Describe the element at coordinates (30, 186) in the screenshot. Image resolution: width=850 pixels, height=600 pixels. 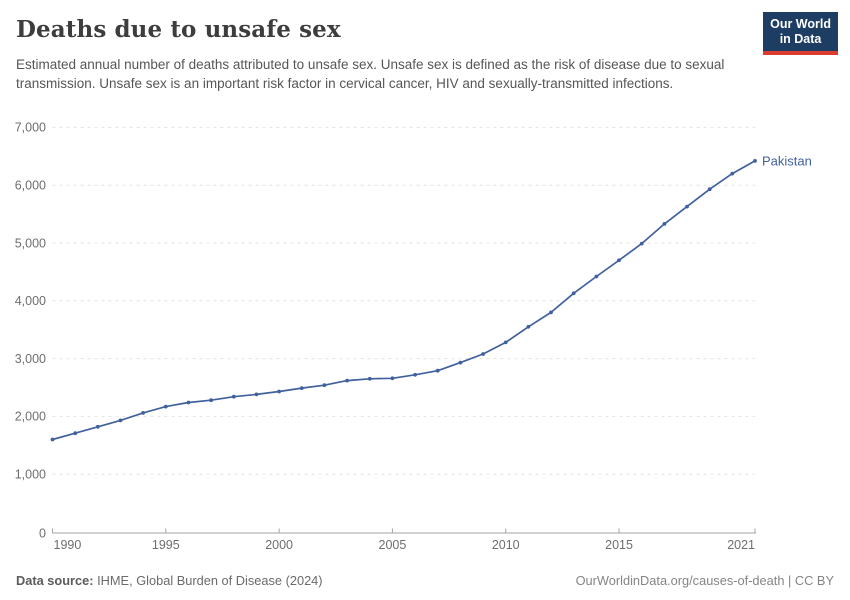
I see `y-tick-label: 6,000` at that location.